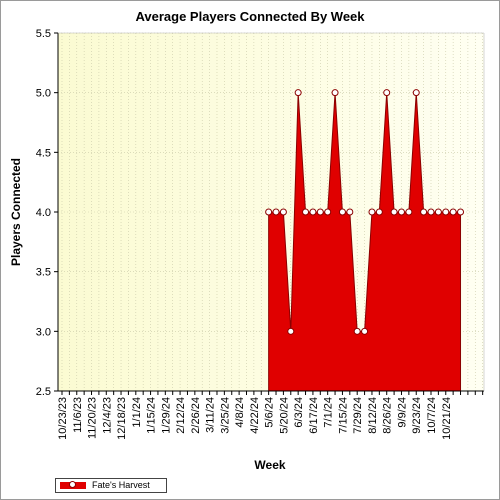 The image size is (500, 500). I want to click on y-tick-label: 4.5, so click(43, 153).